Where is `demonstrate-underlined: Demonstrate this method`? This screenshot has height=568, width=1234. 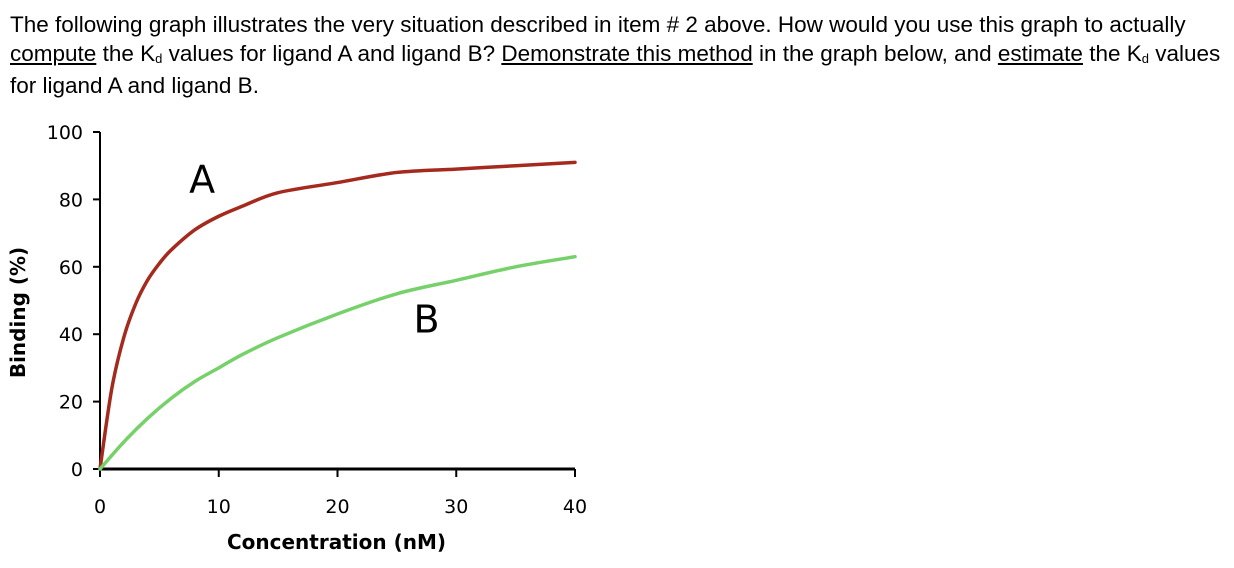 demonstrate-underlined: Demonstrate this method is located at coordinates (627, 53).